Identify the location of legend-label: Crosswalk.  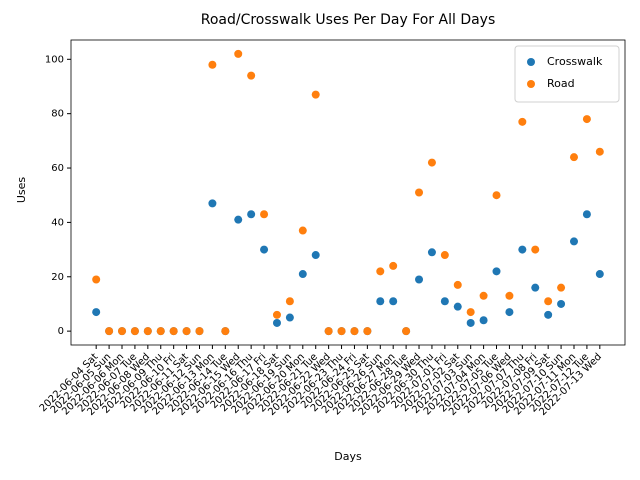
(575, 61).